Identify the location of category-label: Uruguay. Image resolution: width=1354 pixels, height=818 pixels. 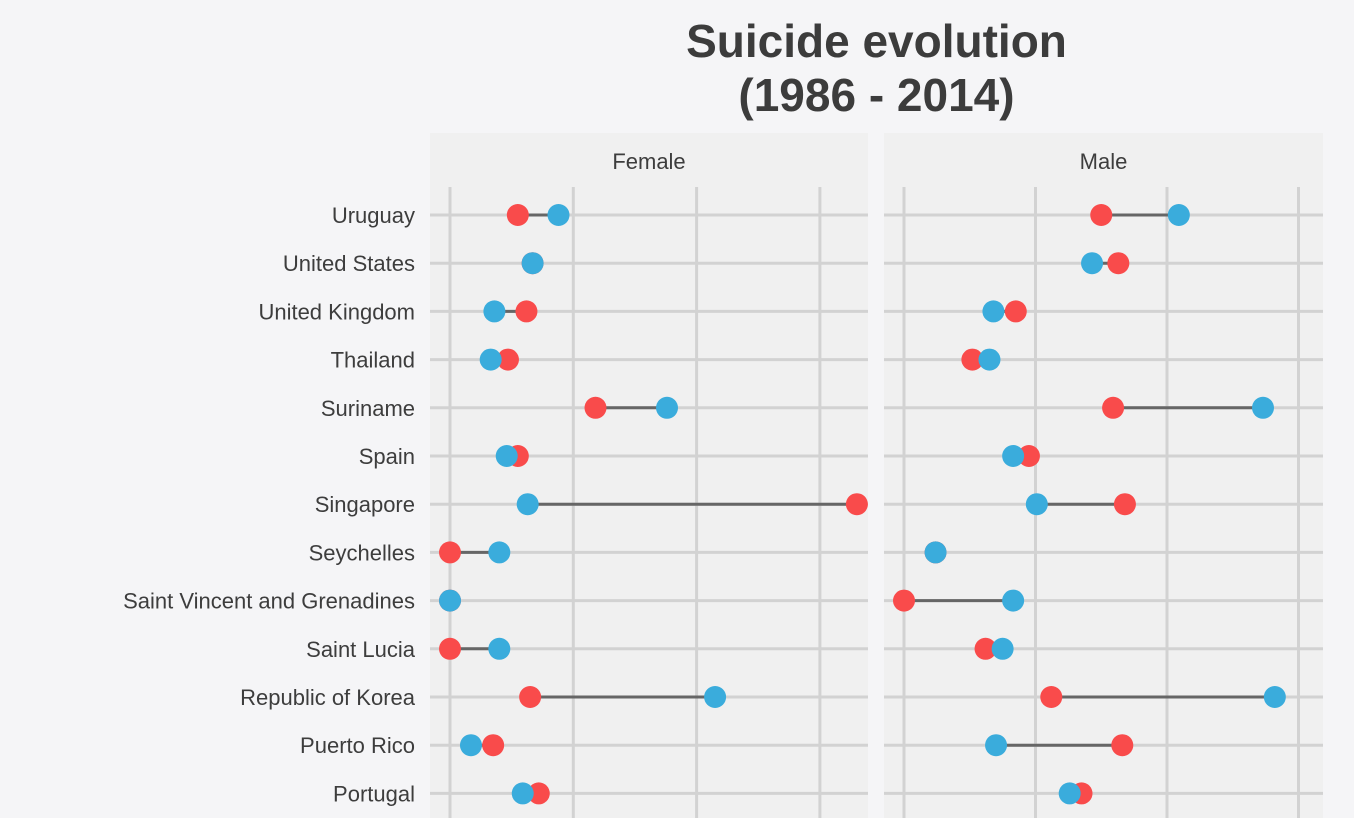
(373, 215).